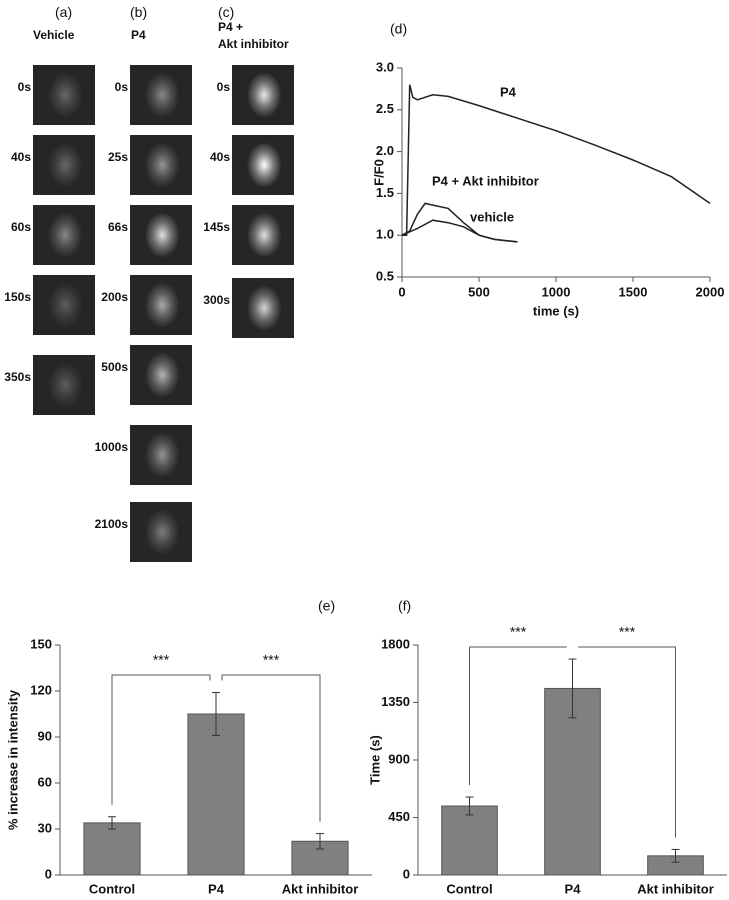  Describe the element at coordinates (41, 643) in the screenshot. I see `y-tick-label: 150` at that location.